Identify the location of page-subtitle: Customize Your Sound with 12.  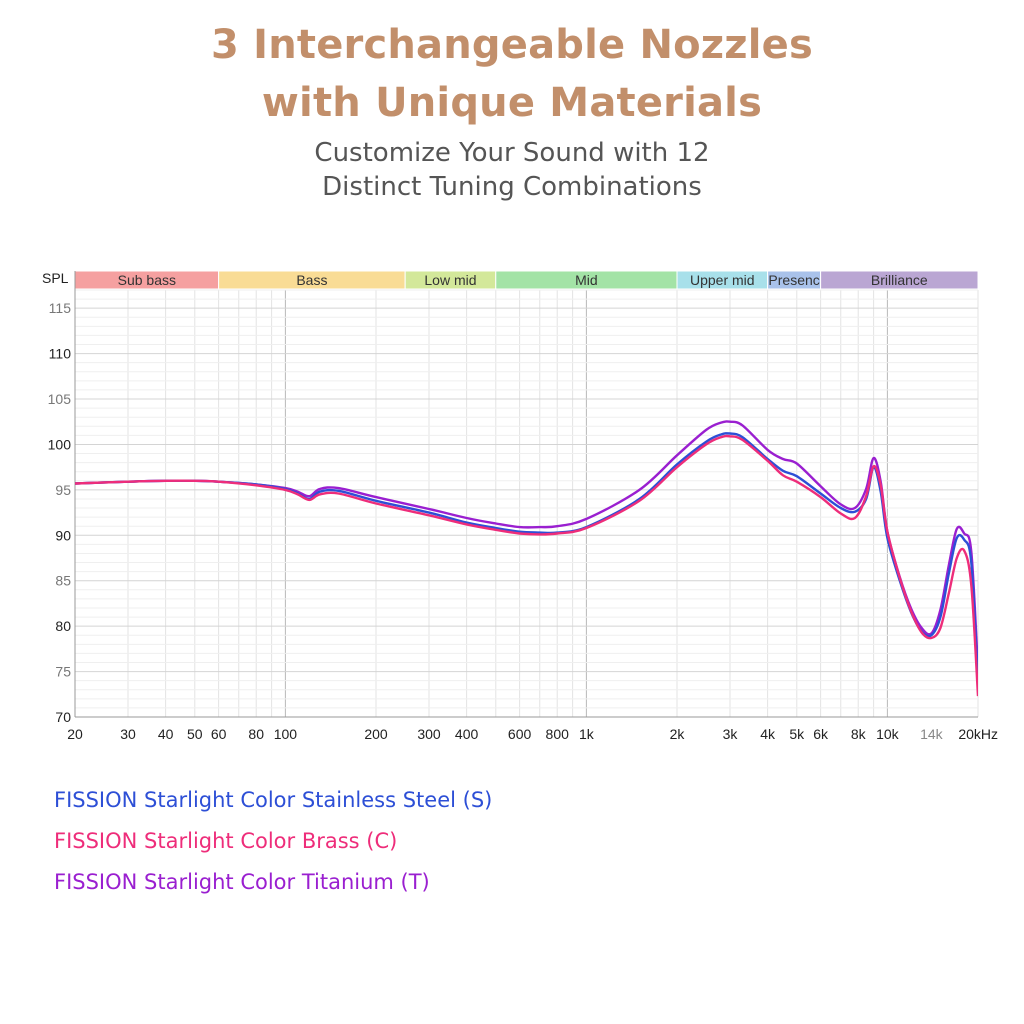
(512, 153).